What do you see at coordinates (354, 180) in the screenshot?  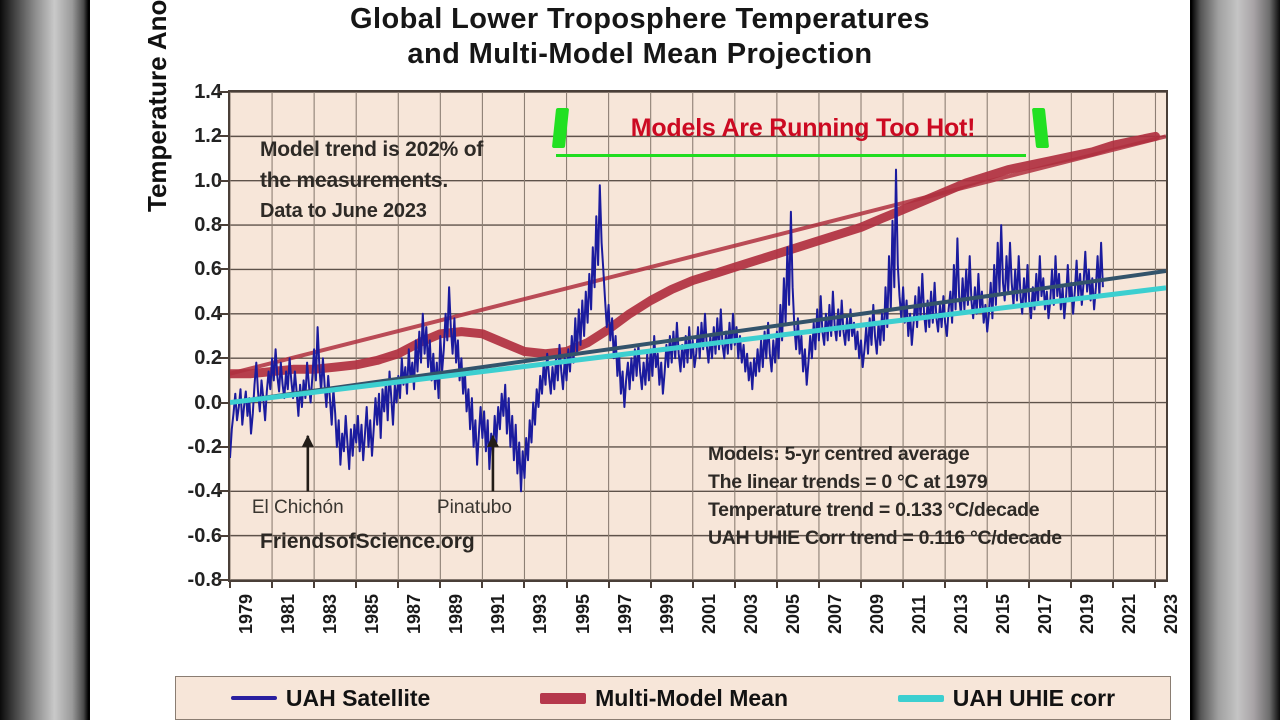 I see `model-trend-note-line2: the measurements.` at bounding box center [354, 180].